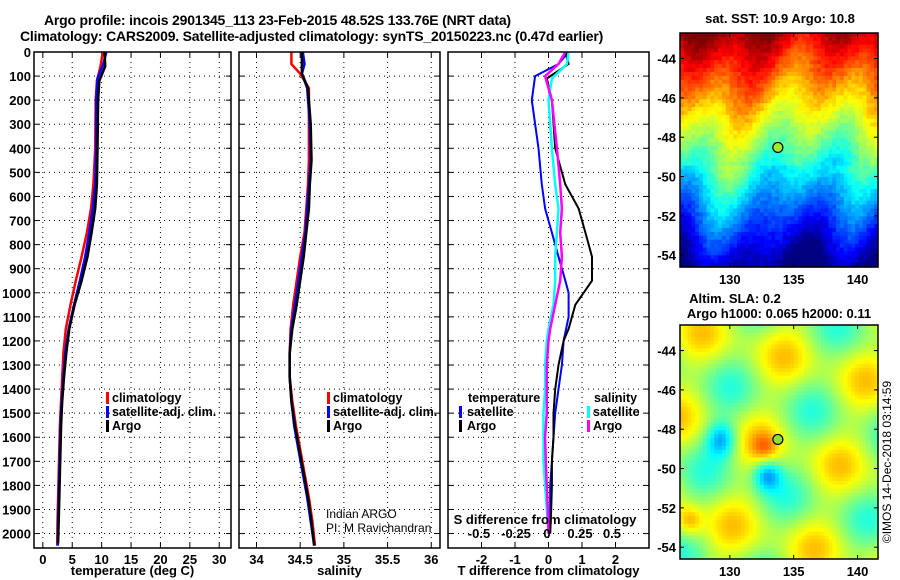 This screenshot has height=580, width=900. I want to click on legend-swatch, so click(588, 426).